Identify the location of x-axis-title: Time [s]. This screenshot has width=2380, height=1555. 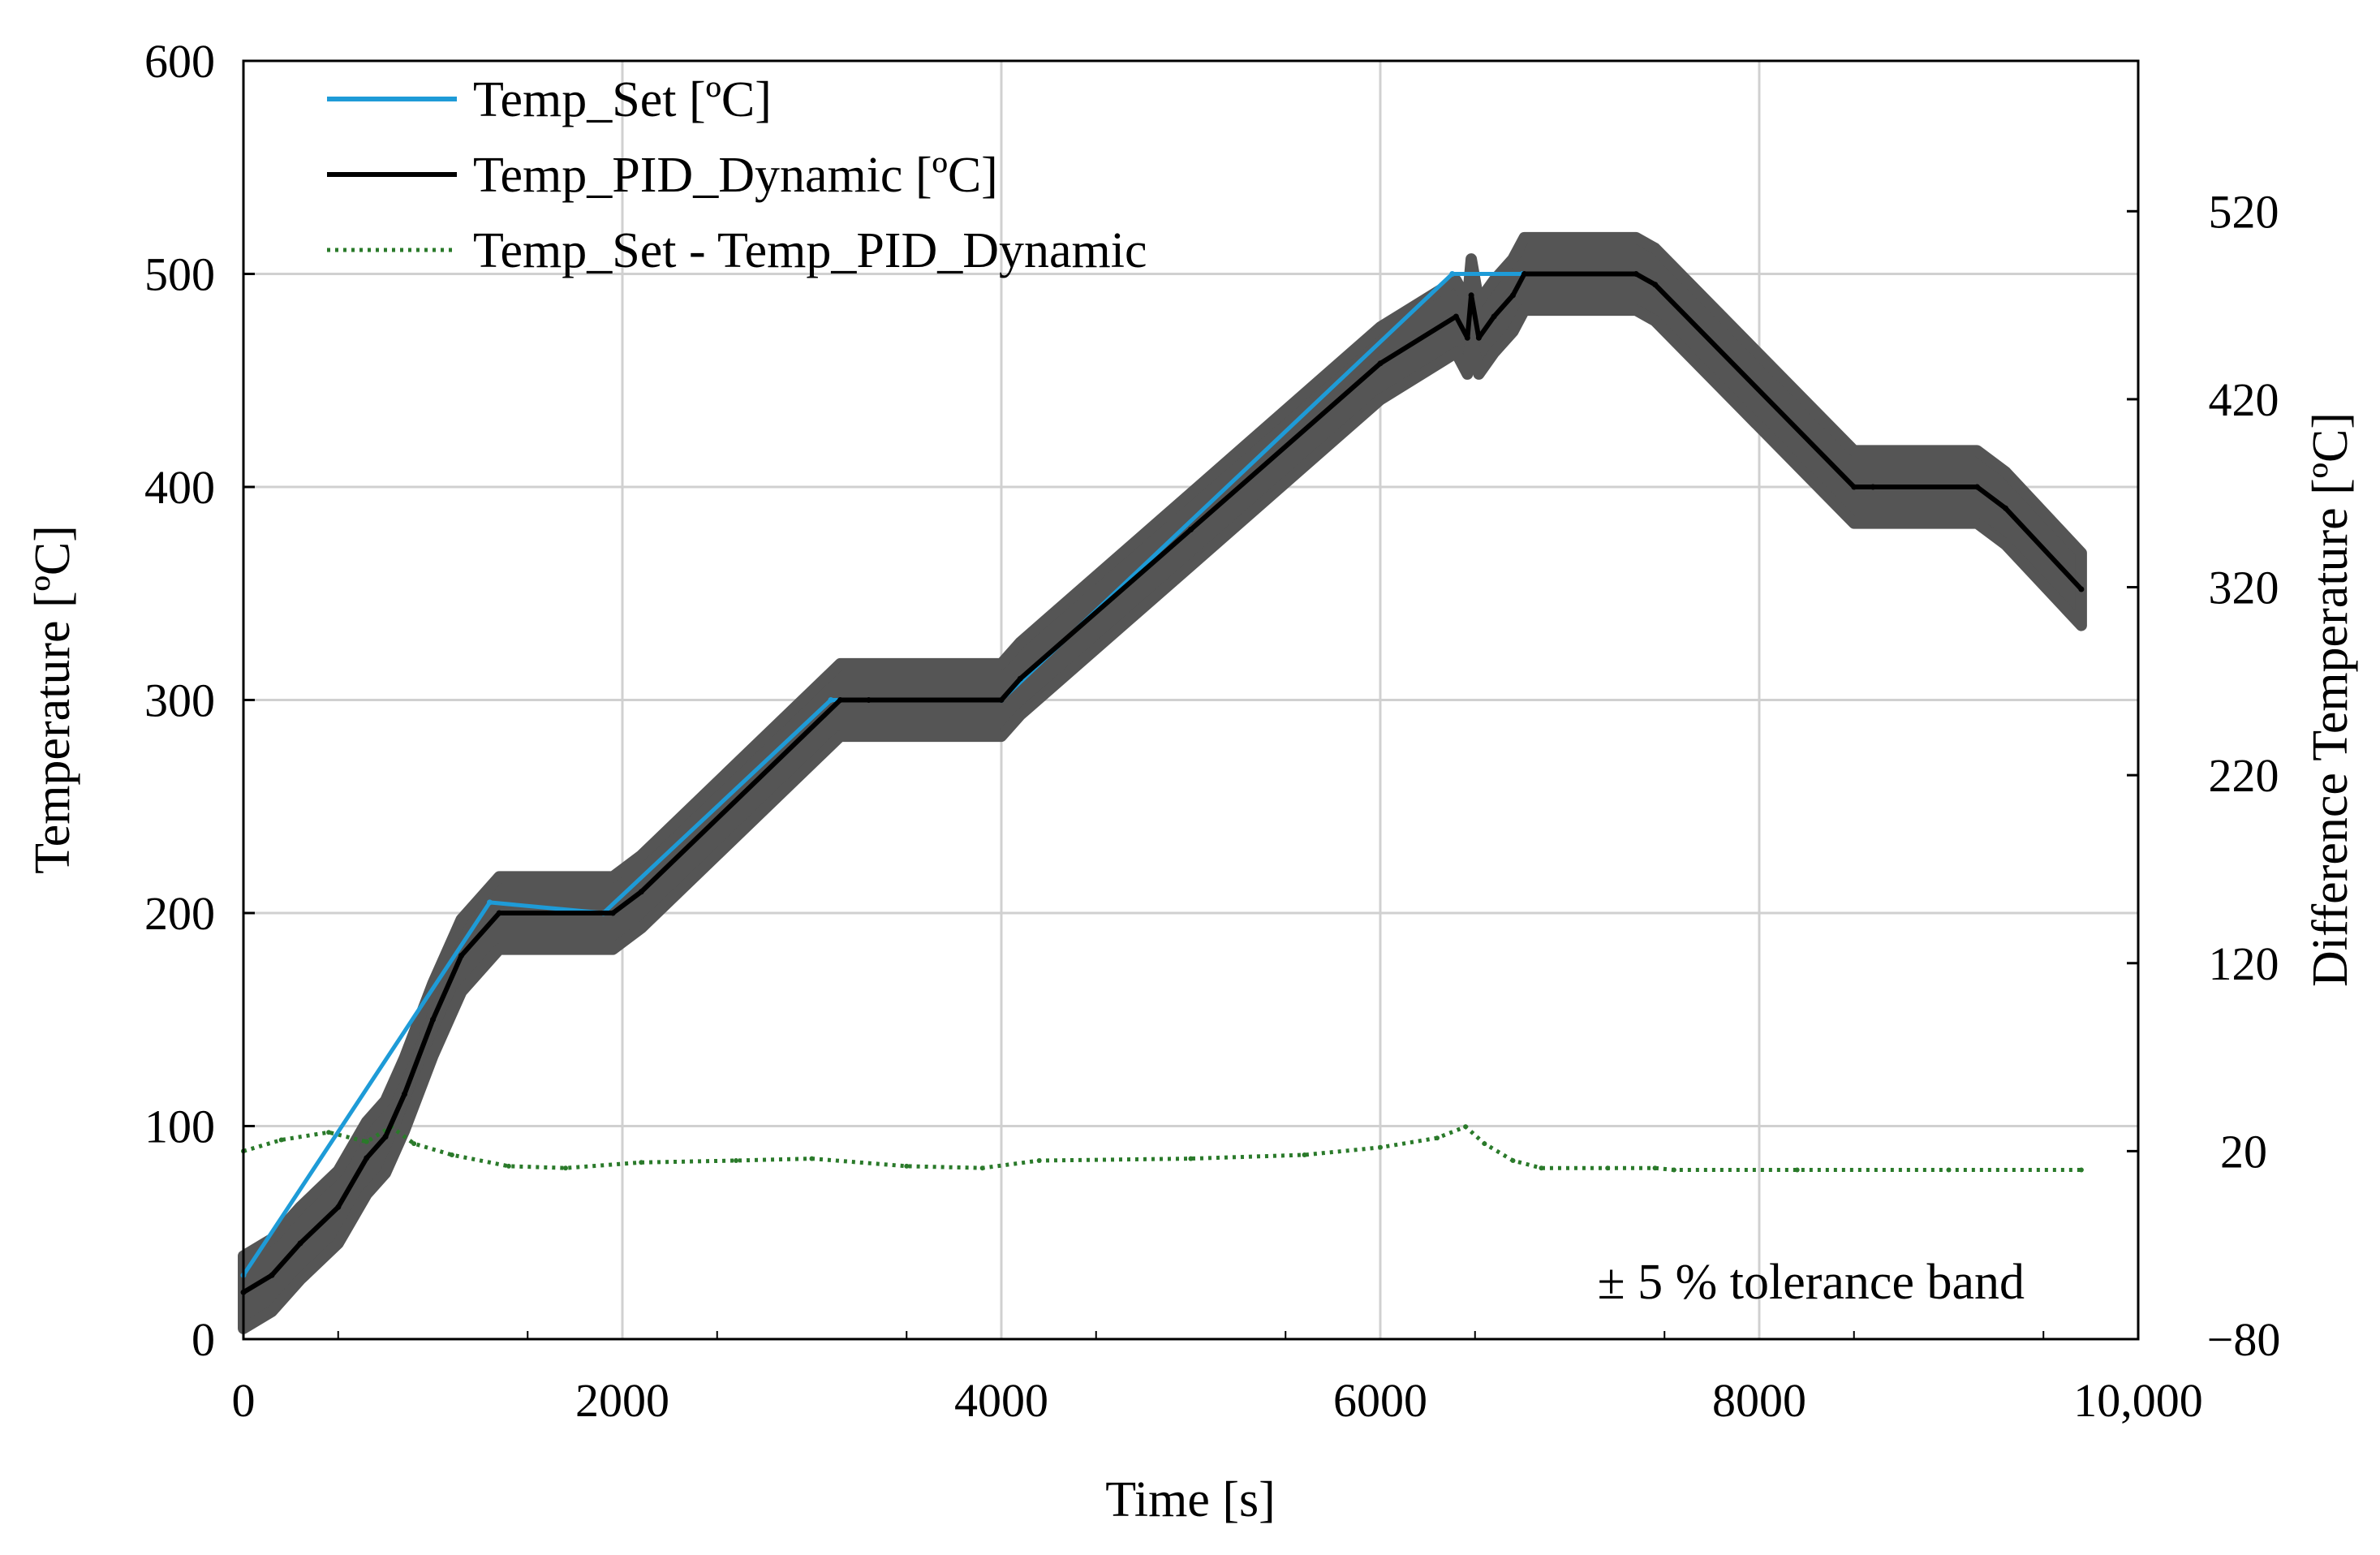
(1190, 1499).